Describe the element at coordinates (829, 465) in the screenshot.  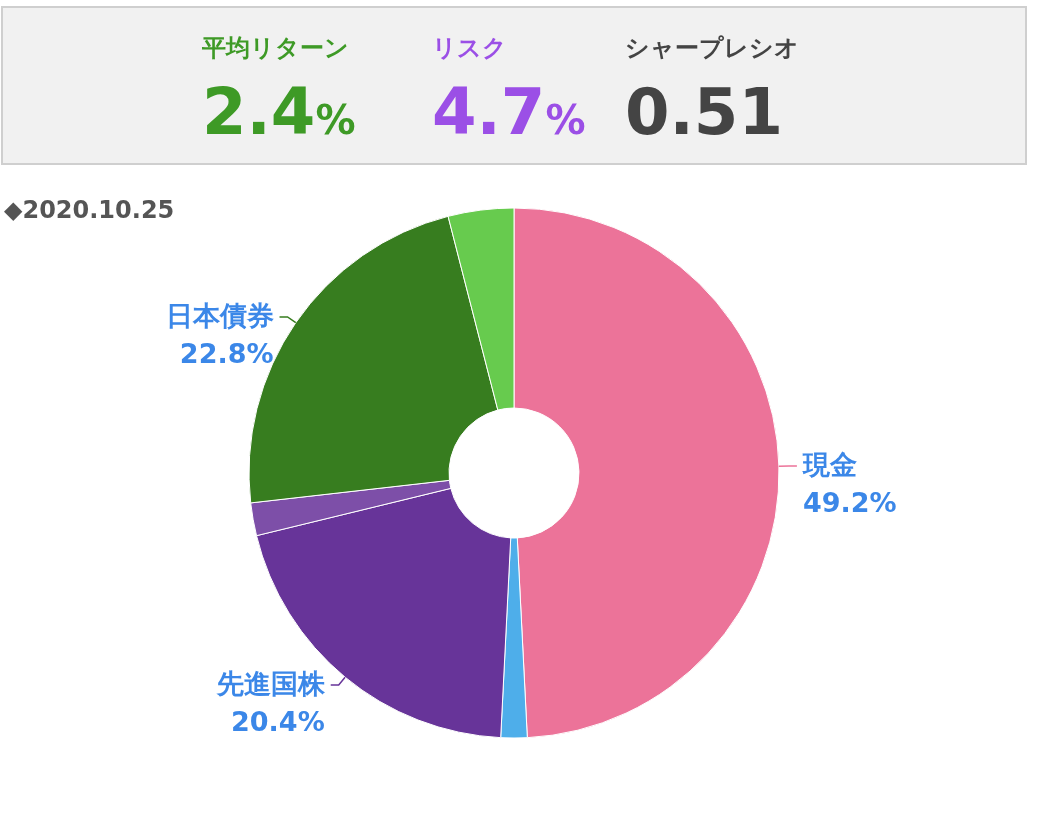
I see `slice-label: 現金` at that location.